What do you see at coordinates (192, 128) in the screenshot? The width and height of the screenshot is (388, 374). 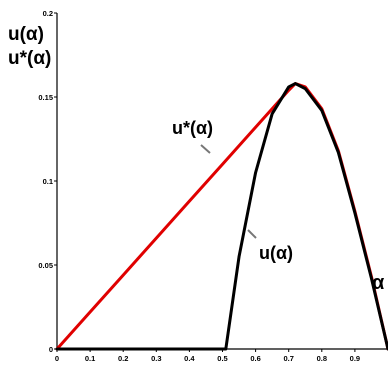 I see `annotation-u-star: u*(α)` at bounding box center [192, 128].